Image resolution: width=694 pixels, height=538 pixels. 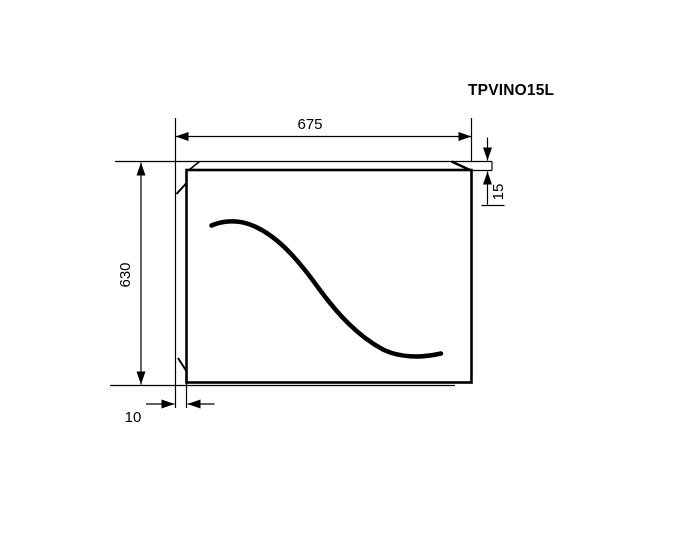 What do you see at coordinates (326, 289) in the screenshot?
I see `s-curve` at bounding box center [326, 289].